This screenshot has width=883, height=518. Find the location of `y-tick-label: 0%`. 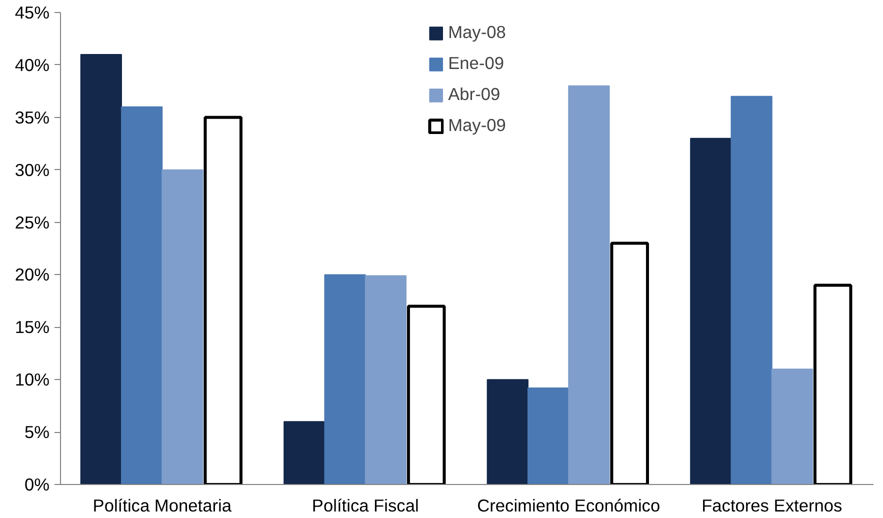

y-tick-label: 0% is located at coordinates (37, 484).